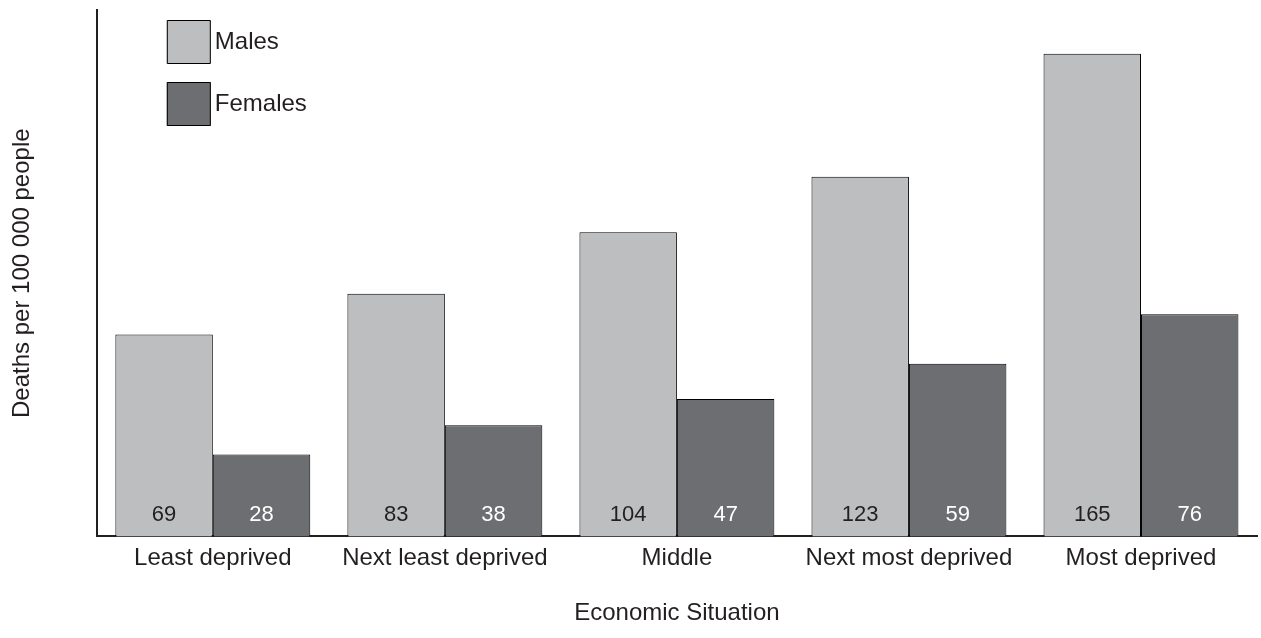 The image size is (1261, 638). I want to click on legend-label: Females, so click(260, 102).